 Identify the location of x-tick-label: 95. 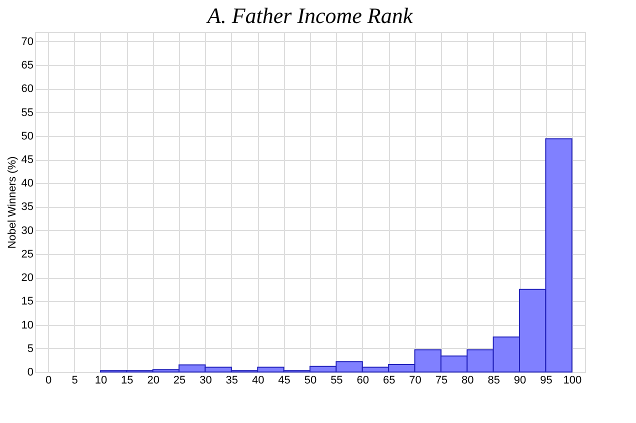
(546, 380).